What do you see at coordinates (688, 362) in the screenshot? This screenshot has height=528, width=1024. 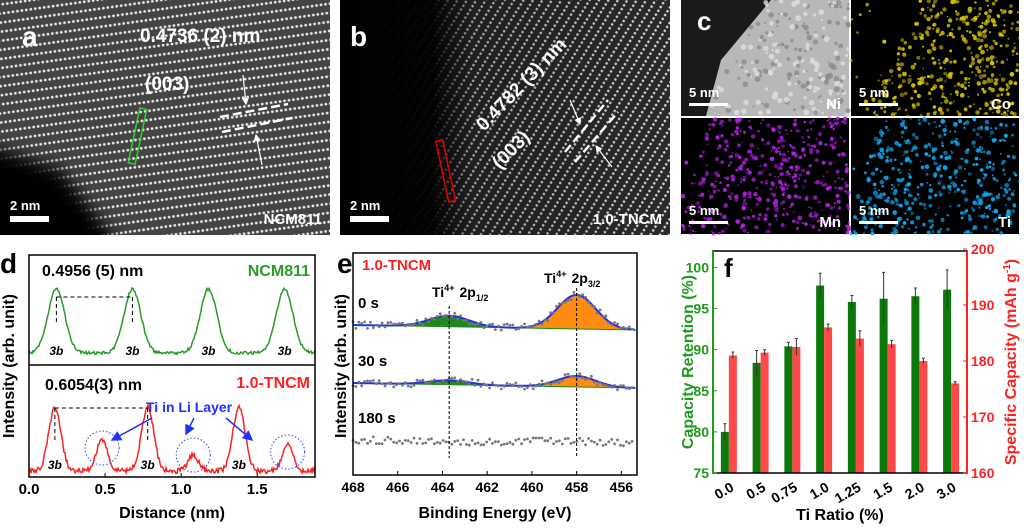 I see `y-axis-label-left: Capacity Retention (%)` at bounding box center [688, 362].